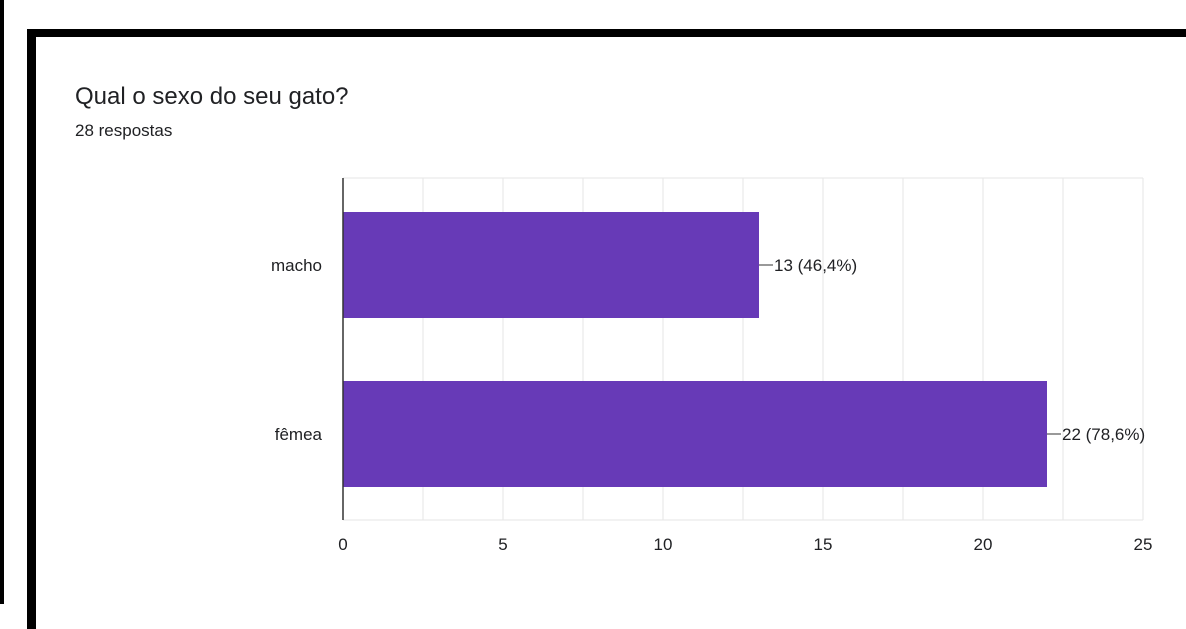 The height and width of the screenshot is (629, 1186). I want to click on bar-fêmea, so click(695, 434).